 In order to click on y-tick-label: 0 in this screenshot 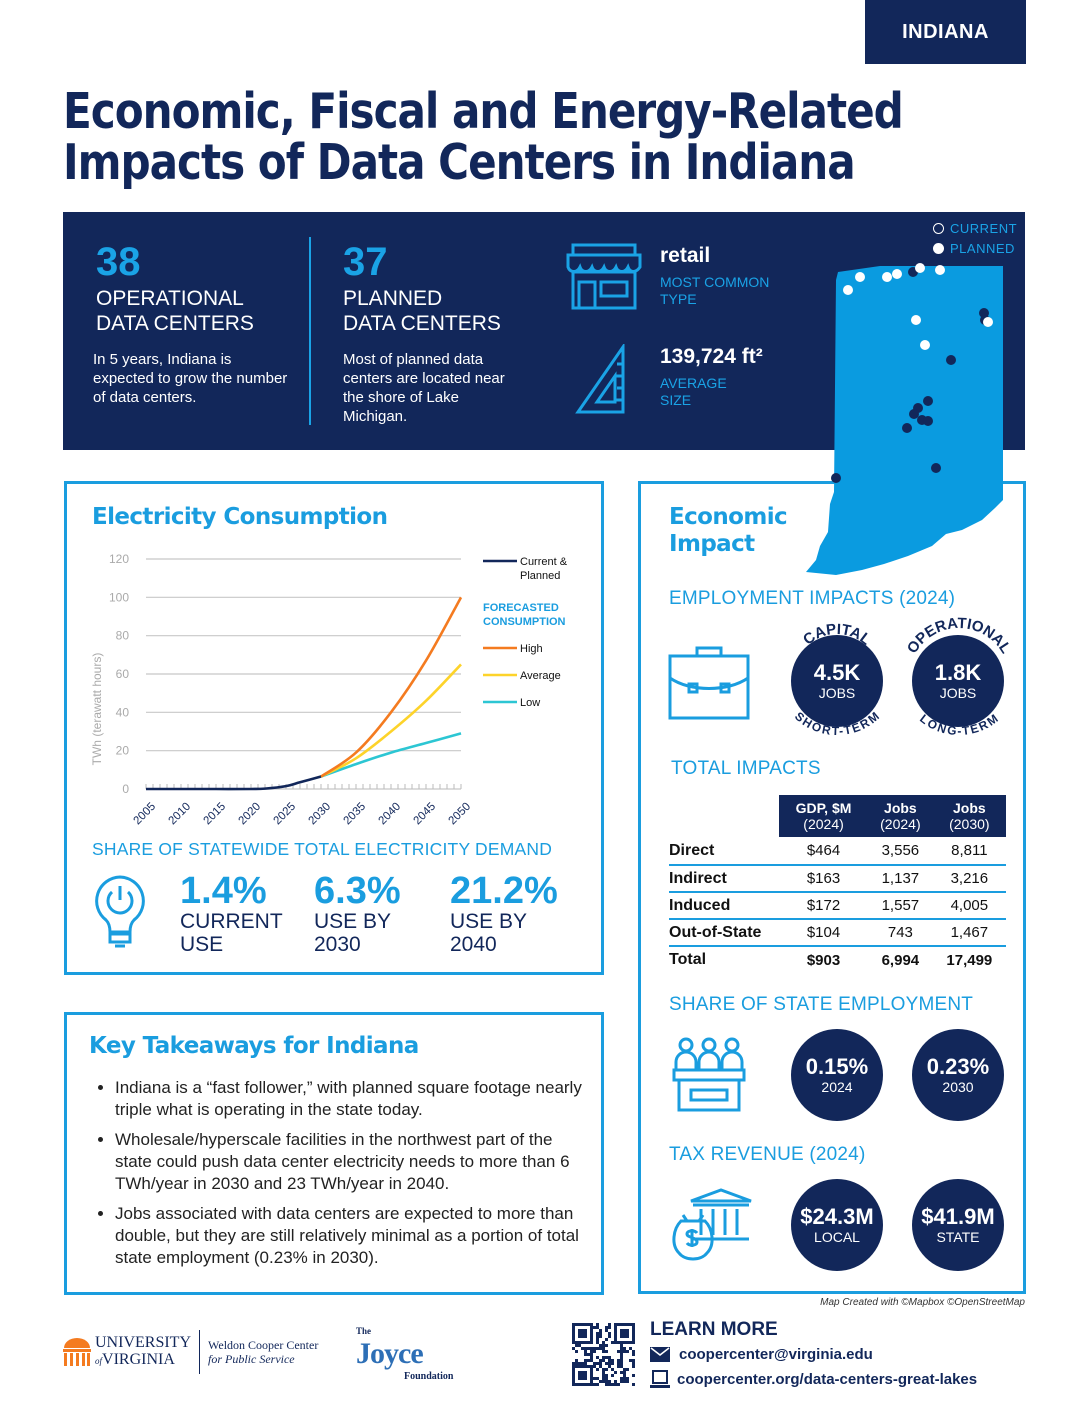, I will do `click(125, 789)`.